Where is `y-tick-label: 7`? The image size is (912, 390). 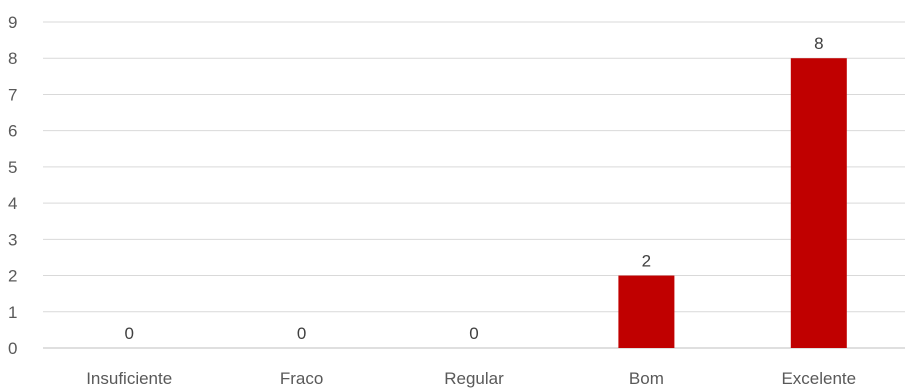
y-tick-label: 7 is located at coordinates (12, 94).